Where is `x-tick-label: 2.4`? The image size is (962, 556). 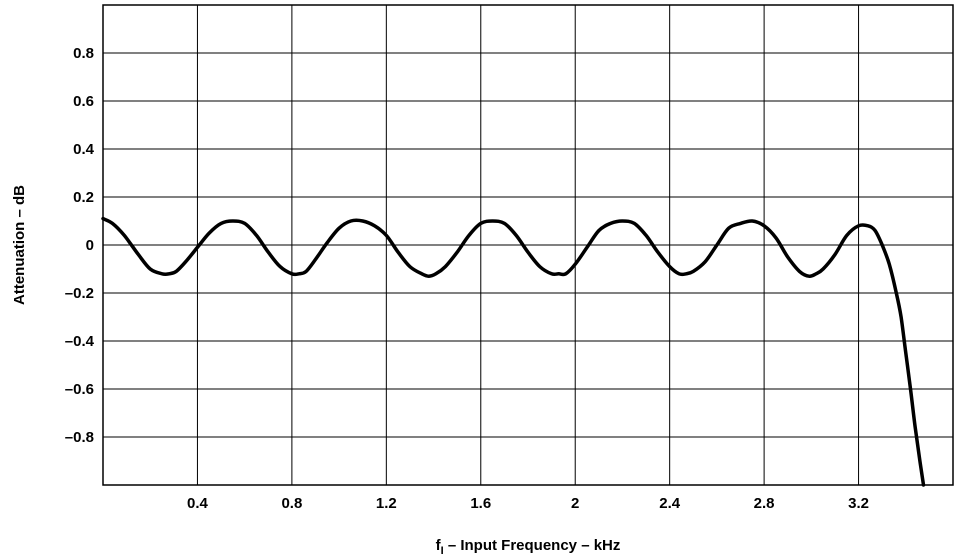
x-tick-label: 2.4 is located at coordinates (670, 503).